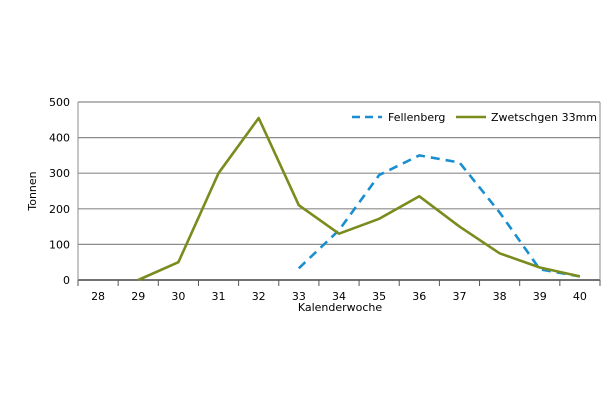  I want to click on x-tick-label: 30, so click(178, 296).